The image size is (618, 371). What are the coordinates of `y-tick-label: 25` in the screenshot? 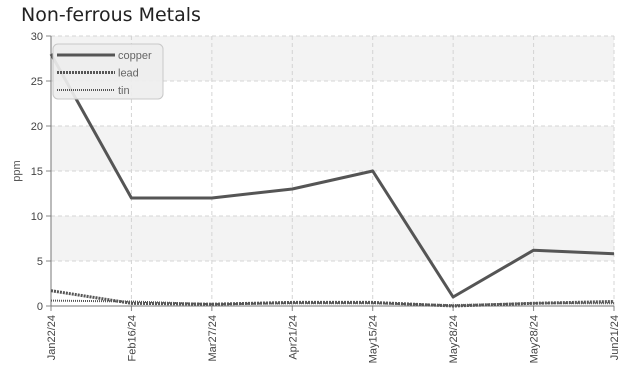 It's located at (37, 82).